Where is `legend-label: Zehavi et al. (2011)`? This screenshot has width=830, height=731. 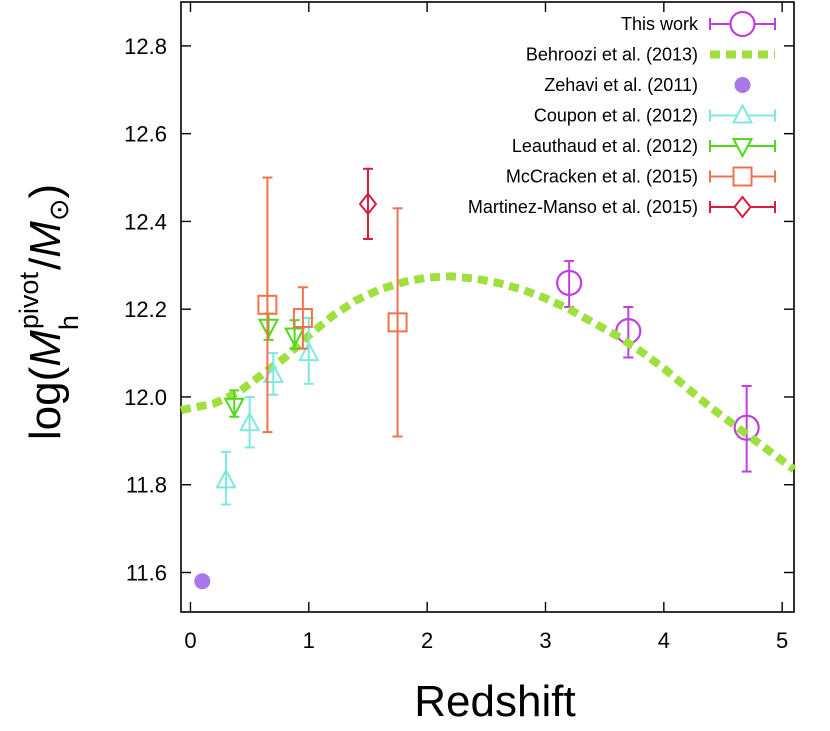
legend-label: Zehavi et al. (2011) is located at coordinates (621, 85).